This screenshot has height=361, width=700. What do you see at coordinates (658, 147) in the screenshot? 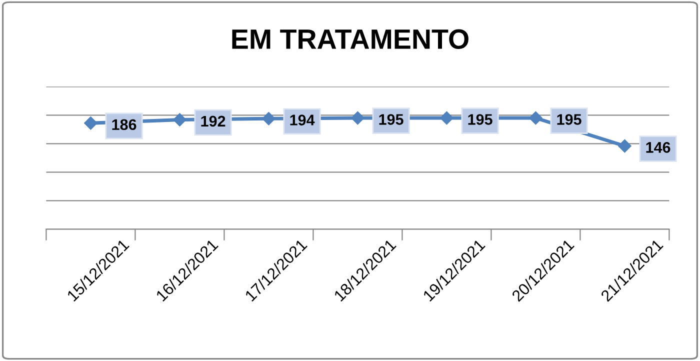
I see `data-label: 146` at bounding box center [658, 147].